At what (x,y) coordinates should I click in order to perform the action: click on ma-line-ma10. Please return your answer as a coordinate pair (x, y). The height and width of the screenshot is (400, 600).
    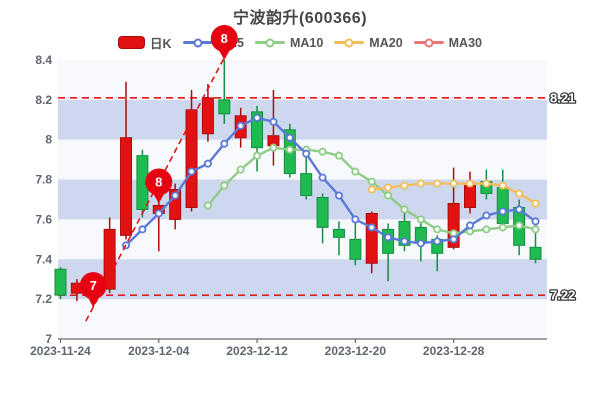
    Looking at the image, I should click on (371, 190).